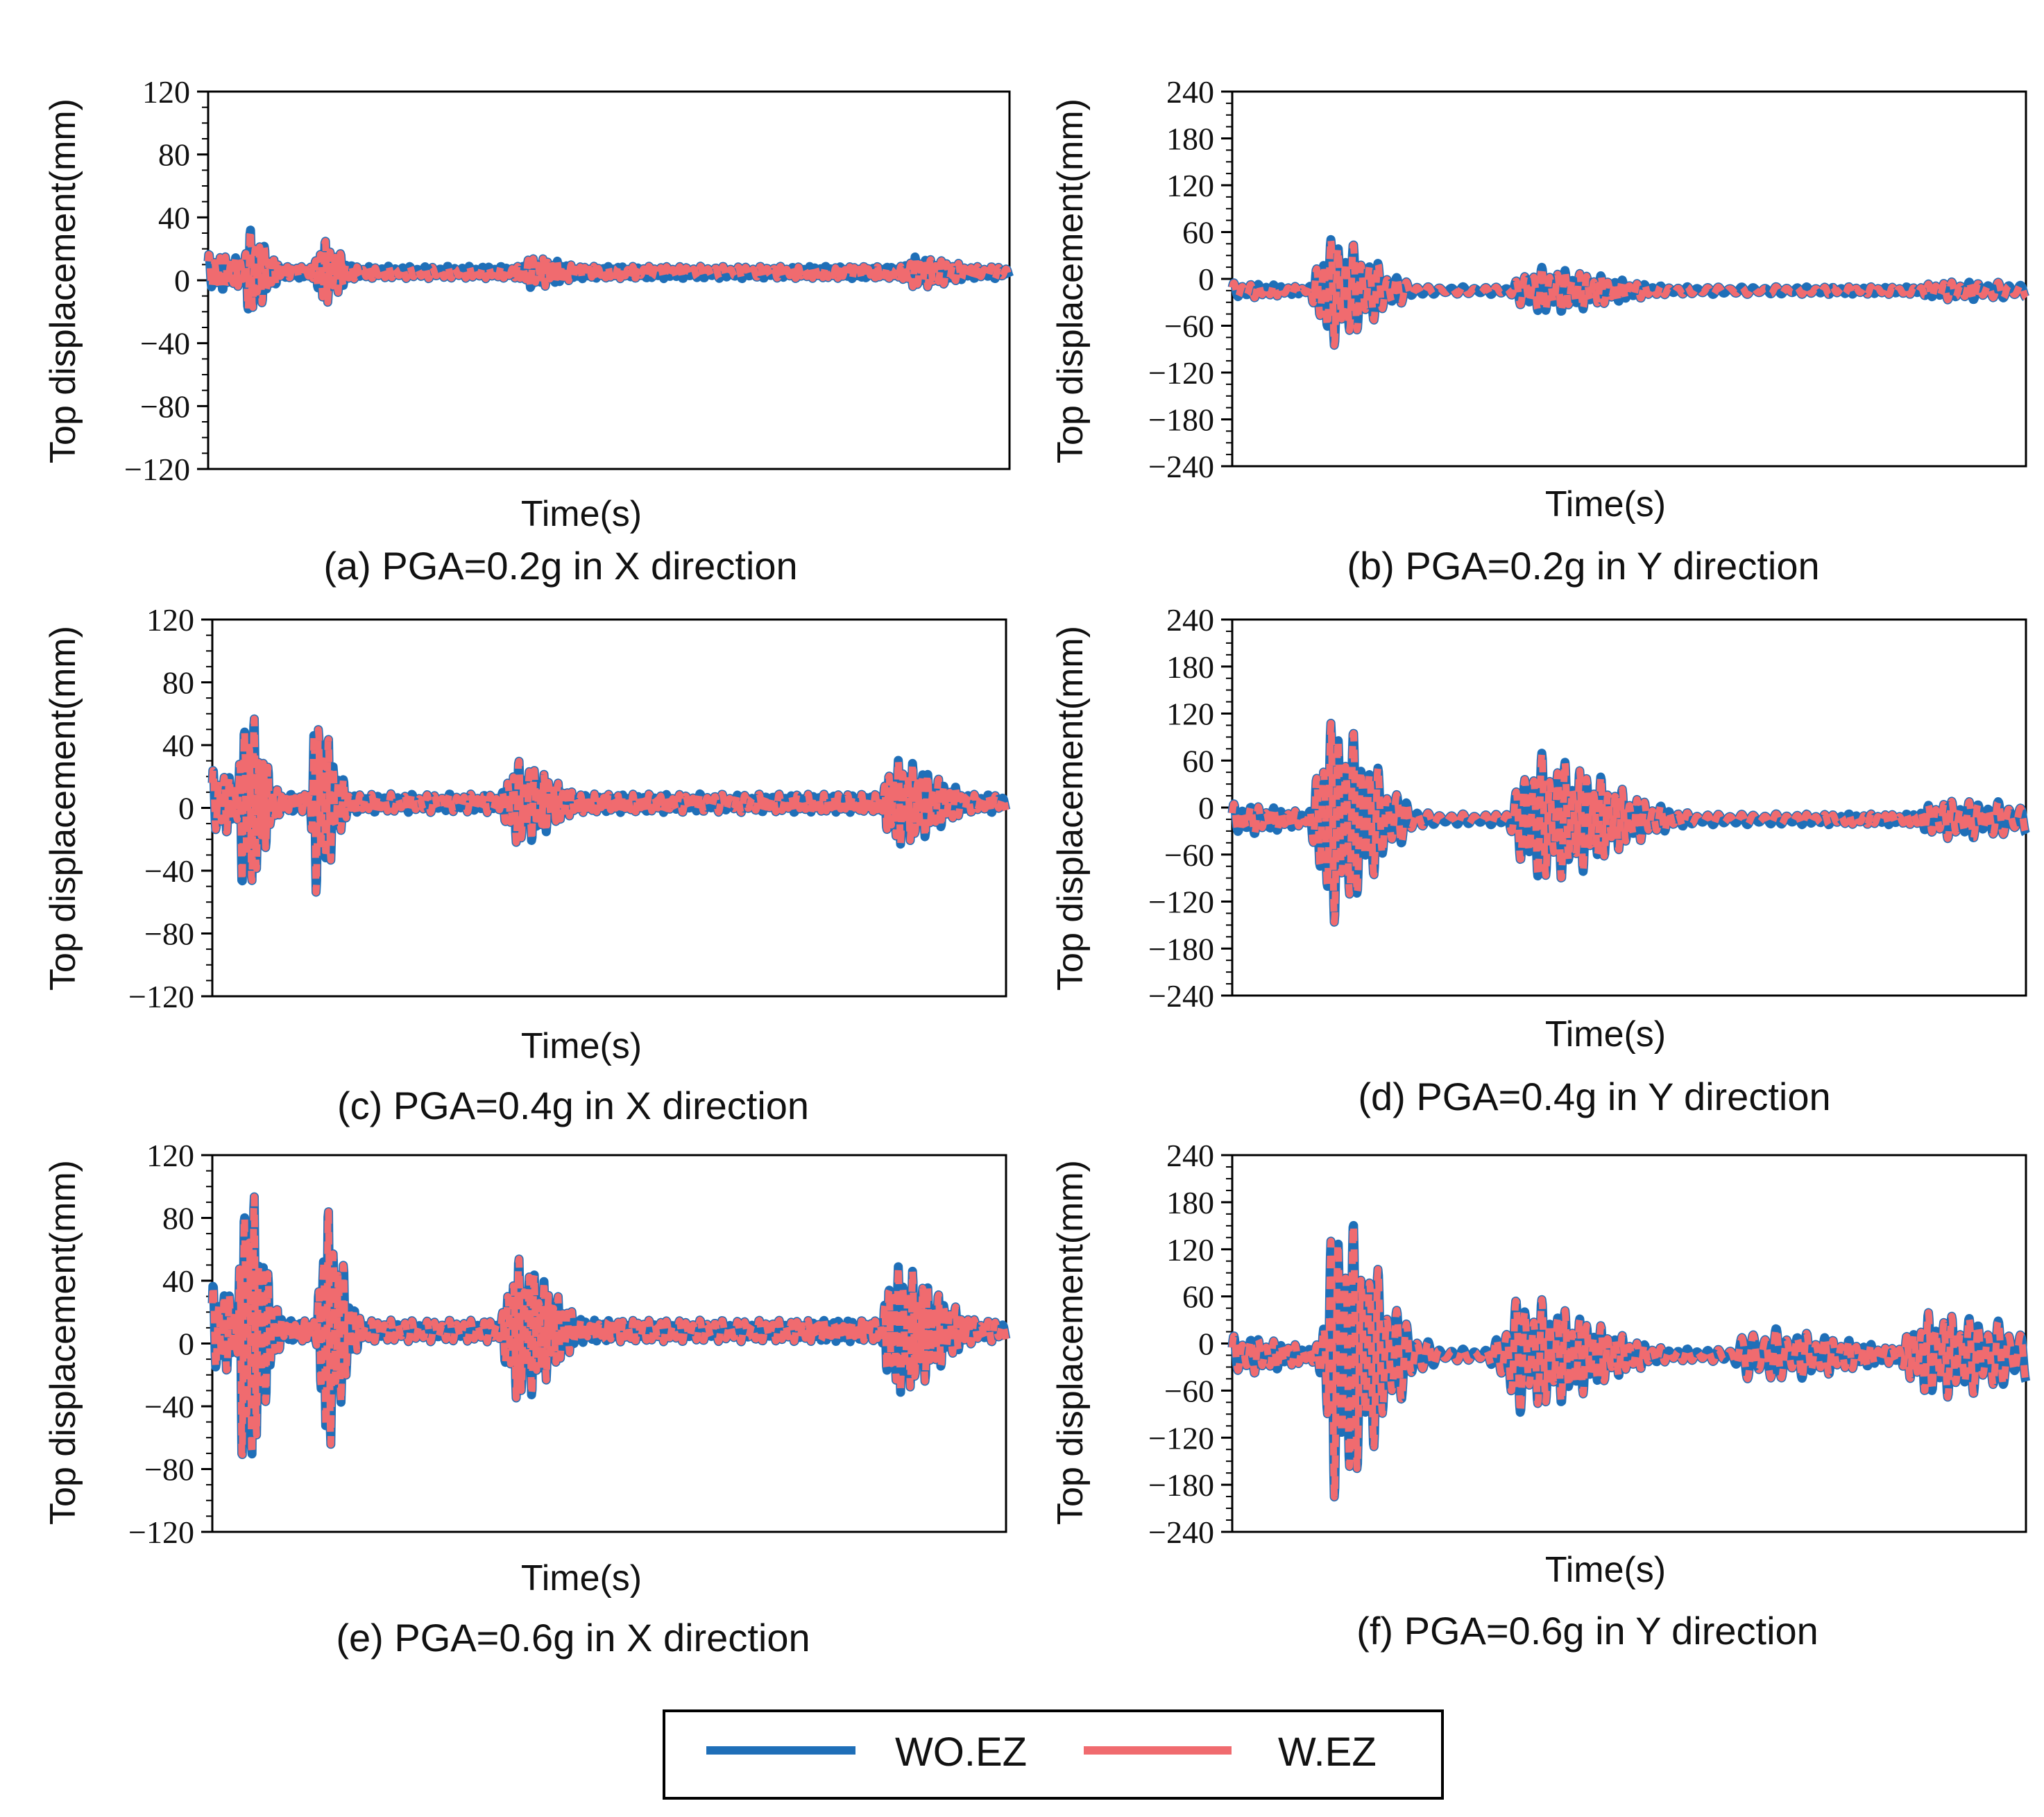 The width and height of the screenshot is (2044, 1817). I want to click on panel-caption: (a) PGA=0.2g in X direction, so click(560, 566).